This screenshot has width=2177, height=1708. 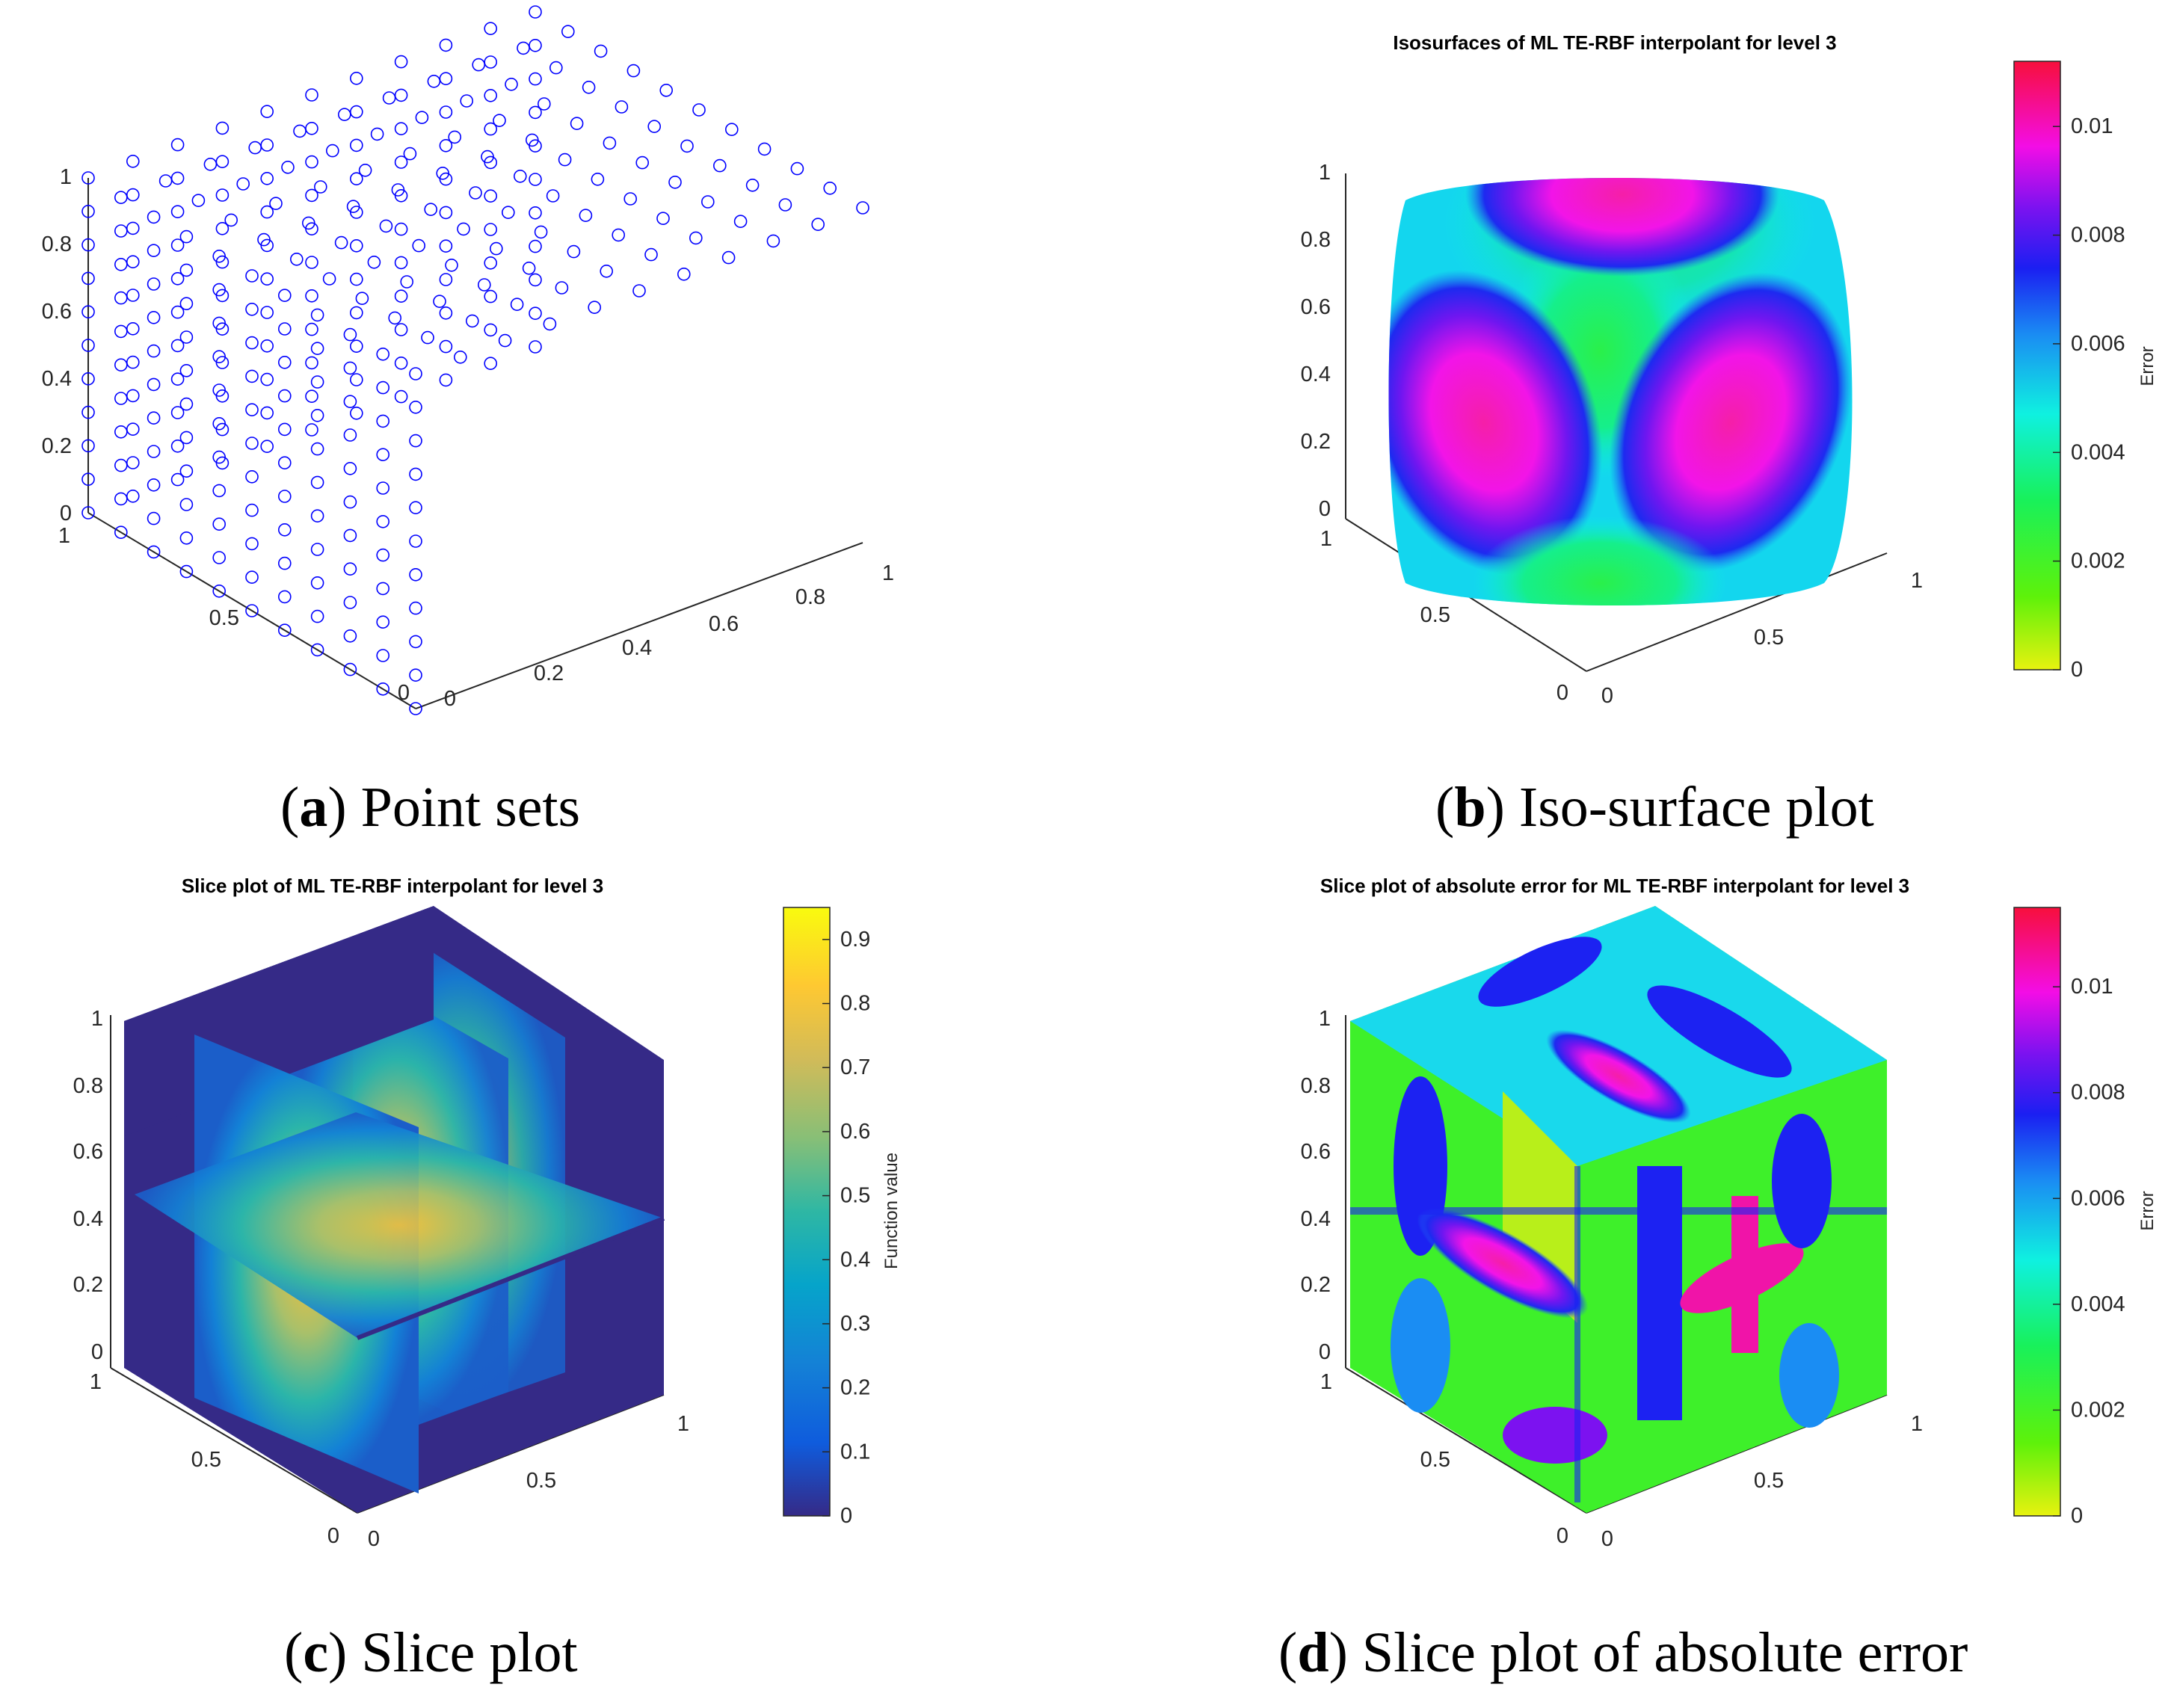 What do you see at coordinates (846, 1228) in the screenshot?
I see `colorbar-ticks: 0 0.1 0.2 0.3 0.4 0.5 0.6 0.7 0.8 0.9` at bounding box center [846, 1228].